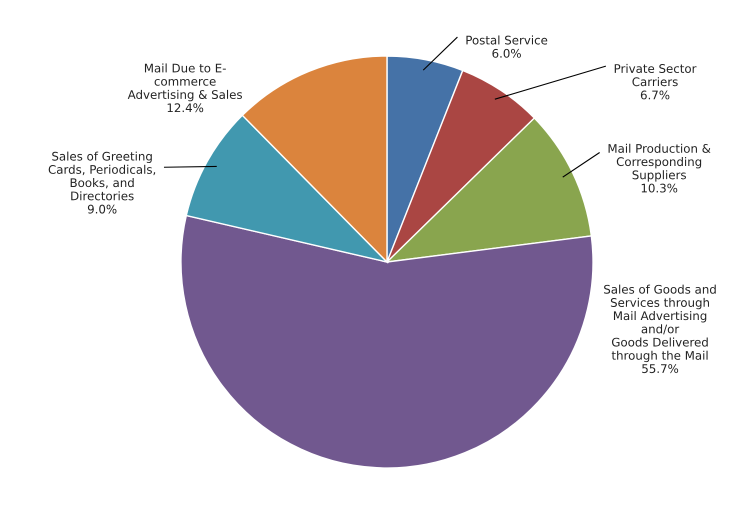 The image size is (747, 514). I want to click on slice-label: Sales of Goods and Services through Mail Advertising and/or Goods Delivered through the Mail, so click(660, 323).